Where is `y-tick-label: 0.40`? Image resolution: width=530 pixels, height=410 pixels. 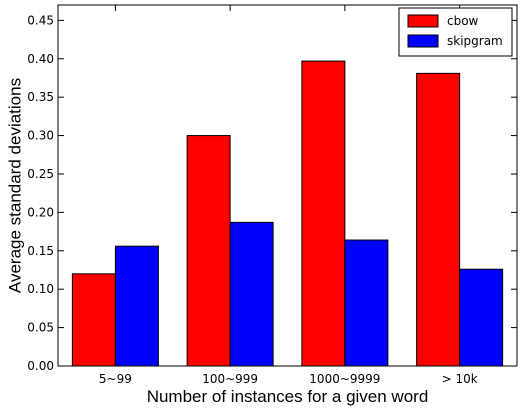 y-tick-label: 0.40 is located at coordinates (40, 59).